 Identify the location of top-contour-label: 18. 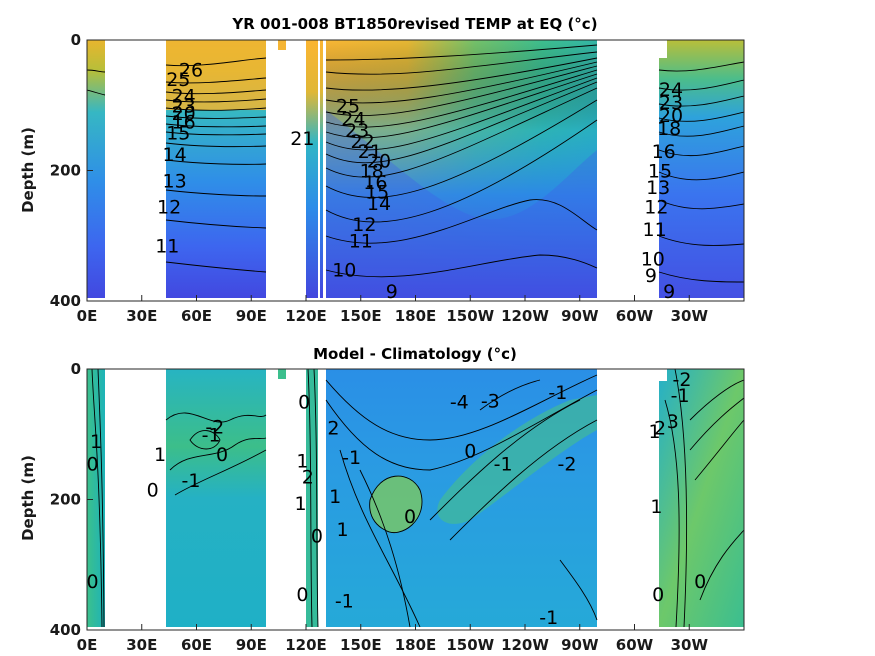
(669, 129).